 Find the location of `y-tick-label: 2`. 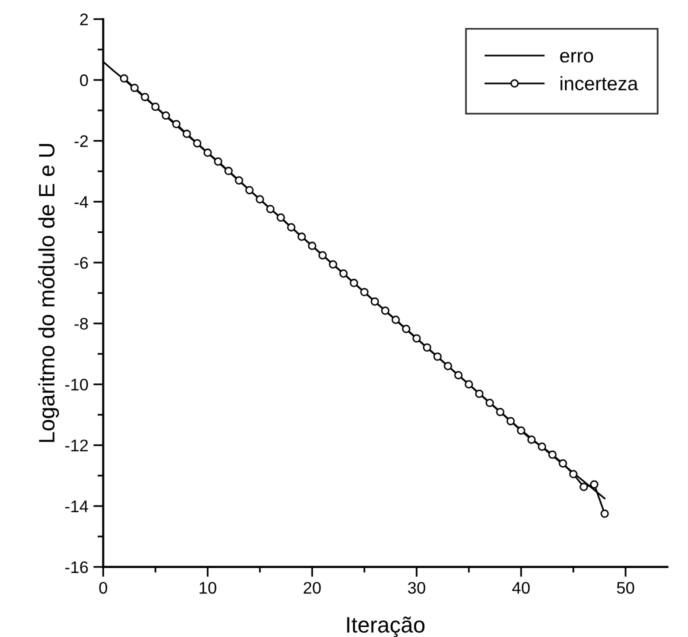

y-tick-label: 2 is located at coordinates (84, 20).